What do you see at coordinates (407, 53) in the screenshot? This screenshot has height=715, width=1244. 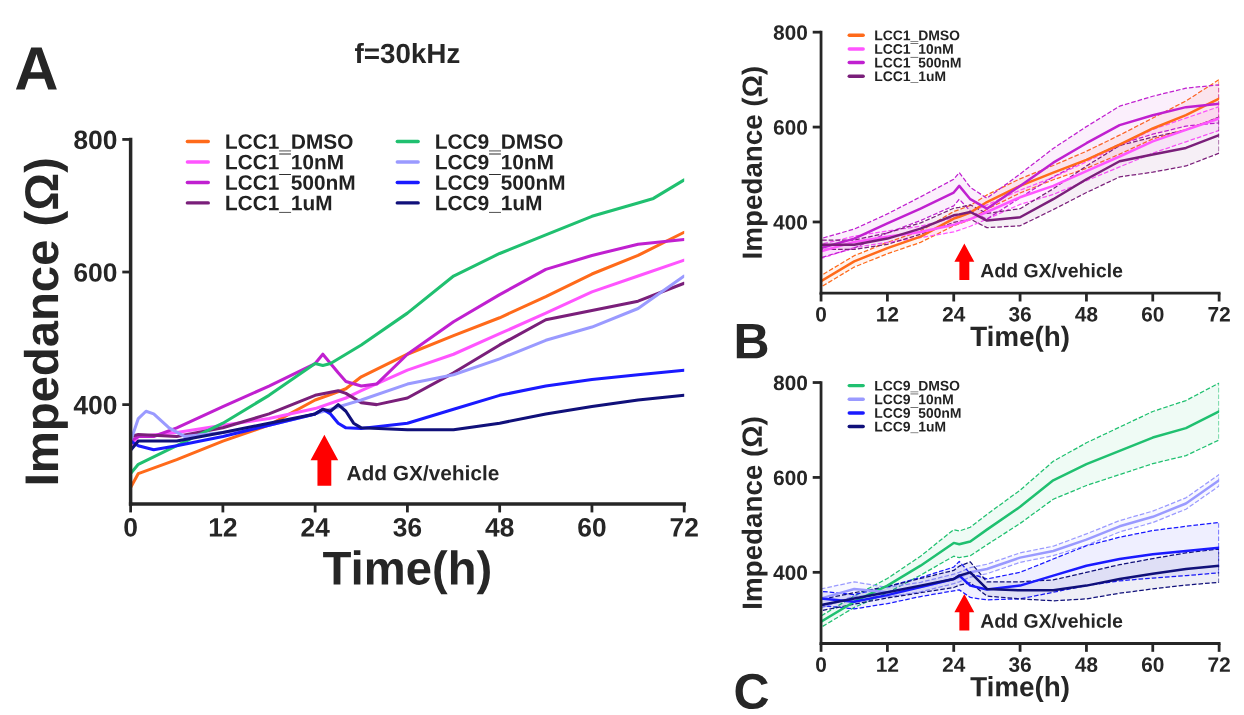 I see `chart-title: f=30kHz` at bounding box center [407, 53].